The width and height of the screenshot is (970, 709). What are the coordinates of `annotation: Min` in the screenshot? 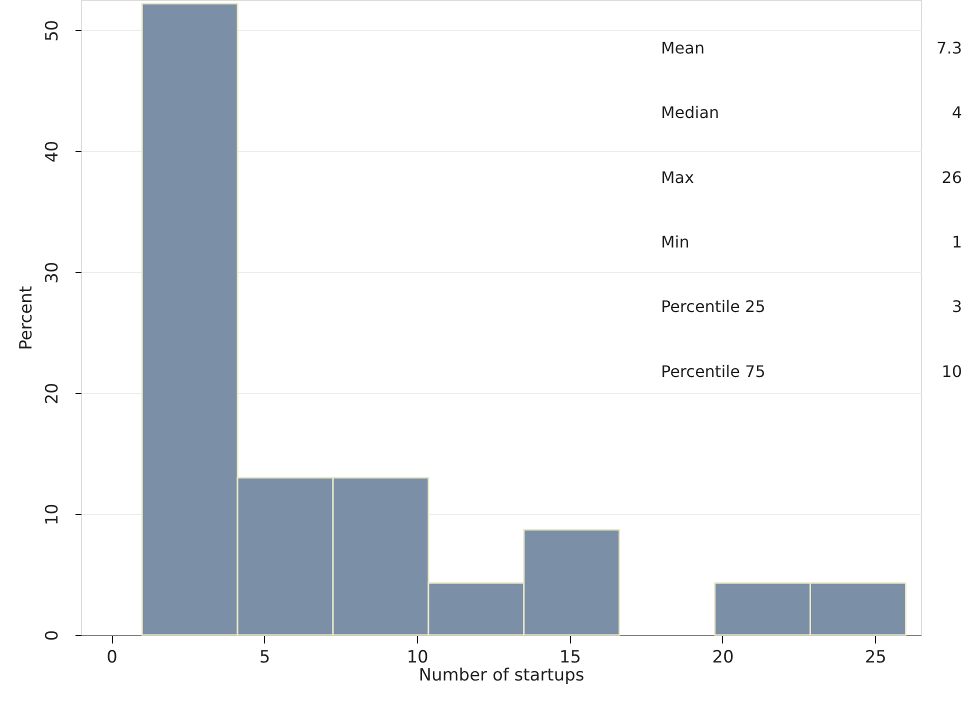 It's located at (675, 242).